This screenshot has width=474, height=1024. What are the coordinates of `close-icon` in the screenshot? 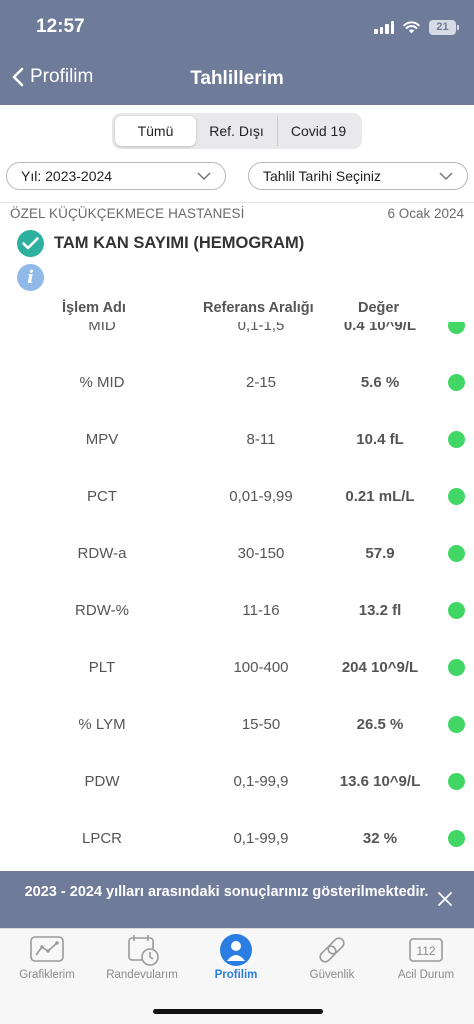 It's located at (445, 899).